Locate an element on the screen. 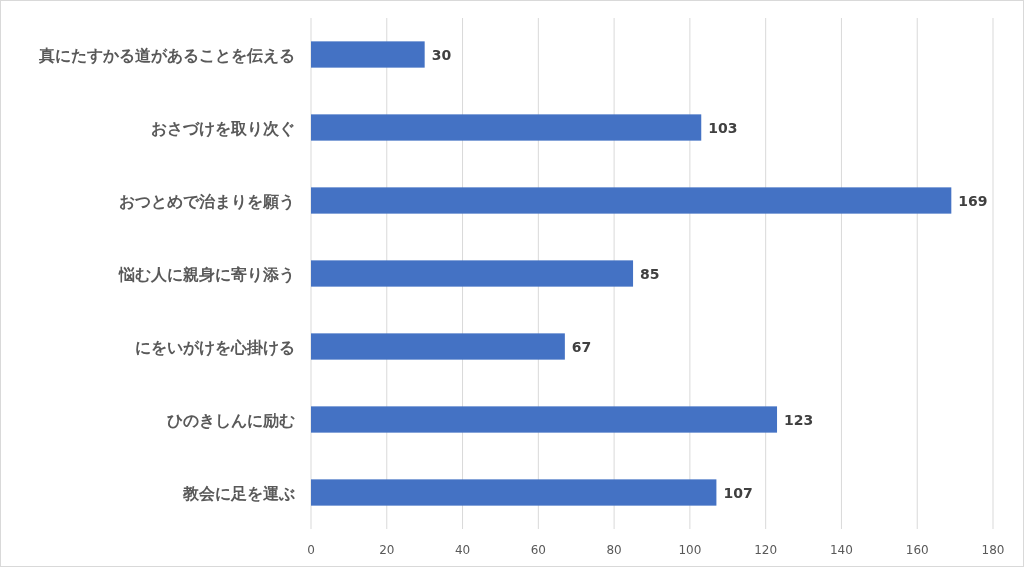 The image size is (1024, 567). data-label: 85 is located at coordinates (650, 273).